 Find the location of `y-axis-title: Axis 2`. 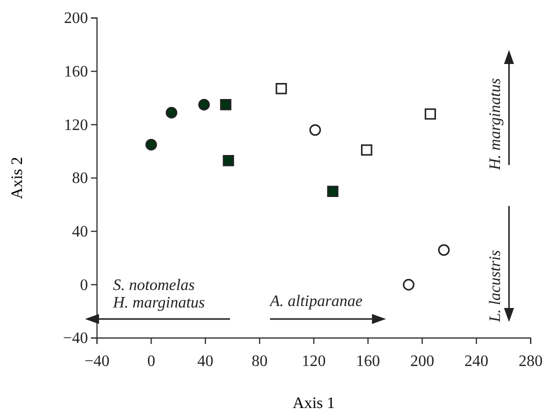

y-axis-title: Axis 2 is located at coordinates (17, 178).